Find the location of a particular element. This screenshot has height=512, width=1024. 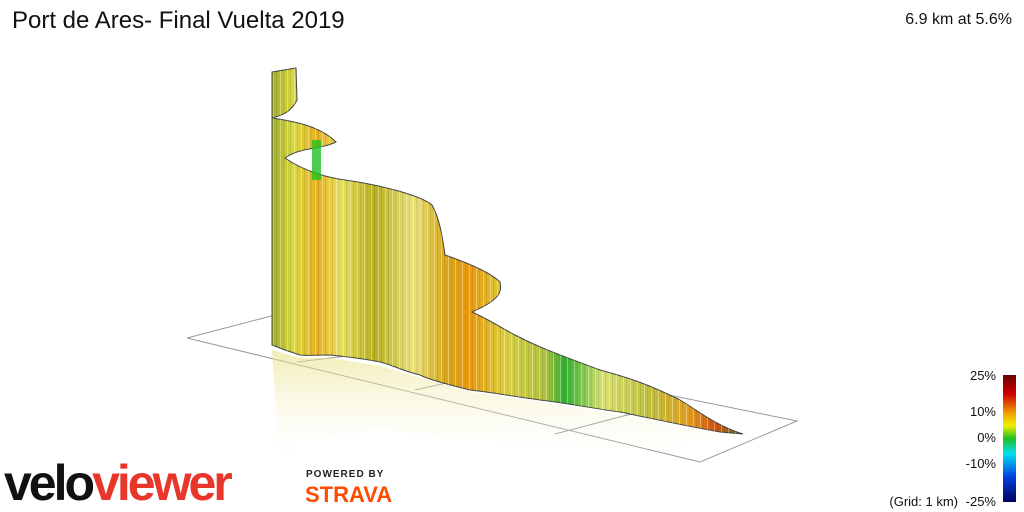

scale-label: 25% is located at coordinates (983, 375).